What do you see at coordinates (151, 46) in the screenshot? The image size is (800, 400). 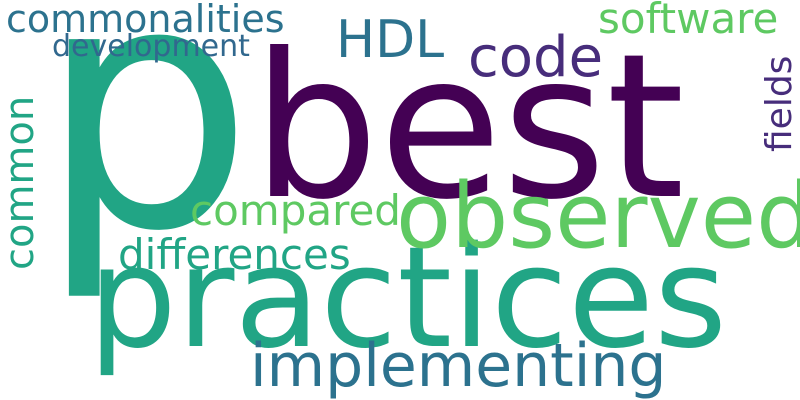 I see `word-development: development` at bounding box center [151, 46].